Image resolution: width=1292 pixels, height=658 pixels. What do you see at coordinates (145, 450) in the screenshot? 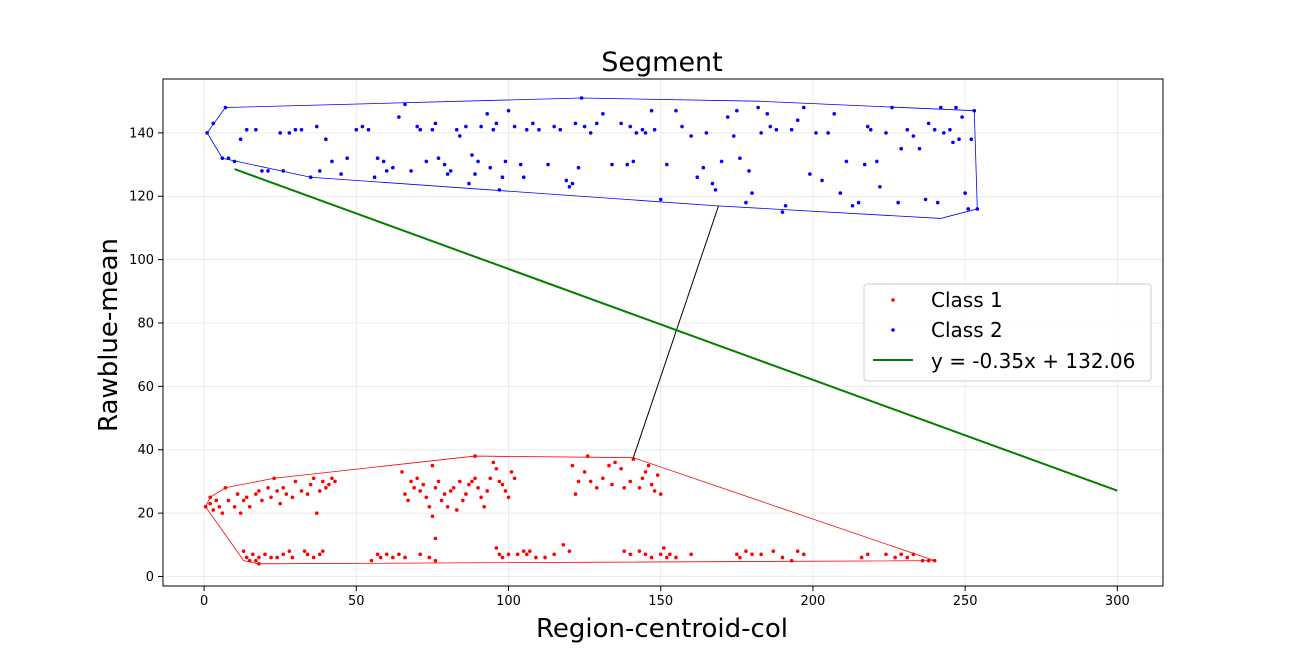
I see `y-tick-label: 40` at bounding box center [145, 450].